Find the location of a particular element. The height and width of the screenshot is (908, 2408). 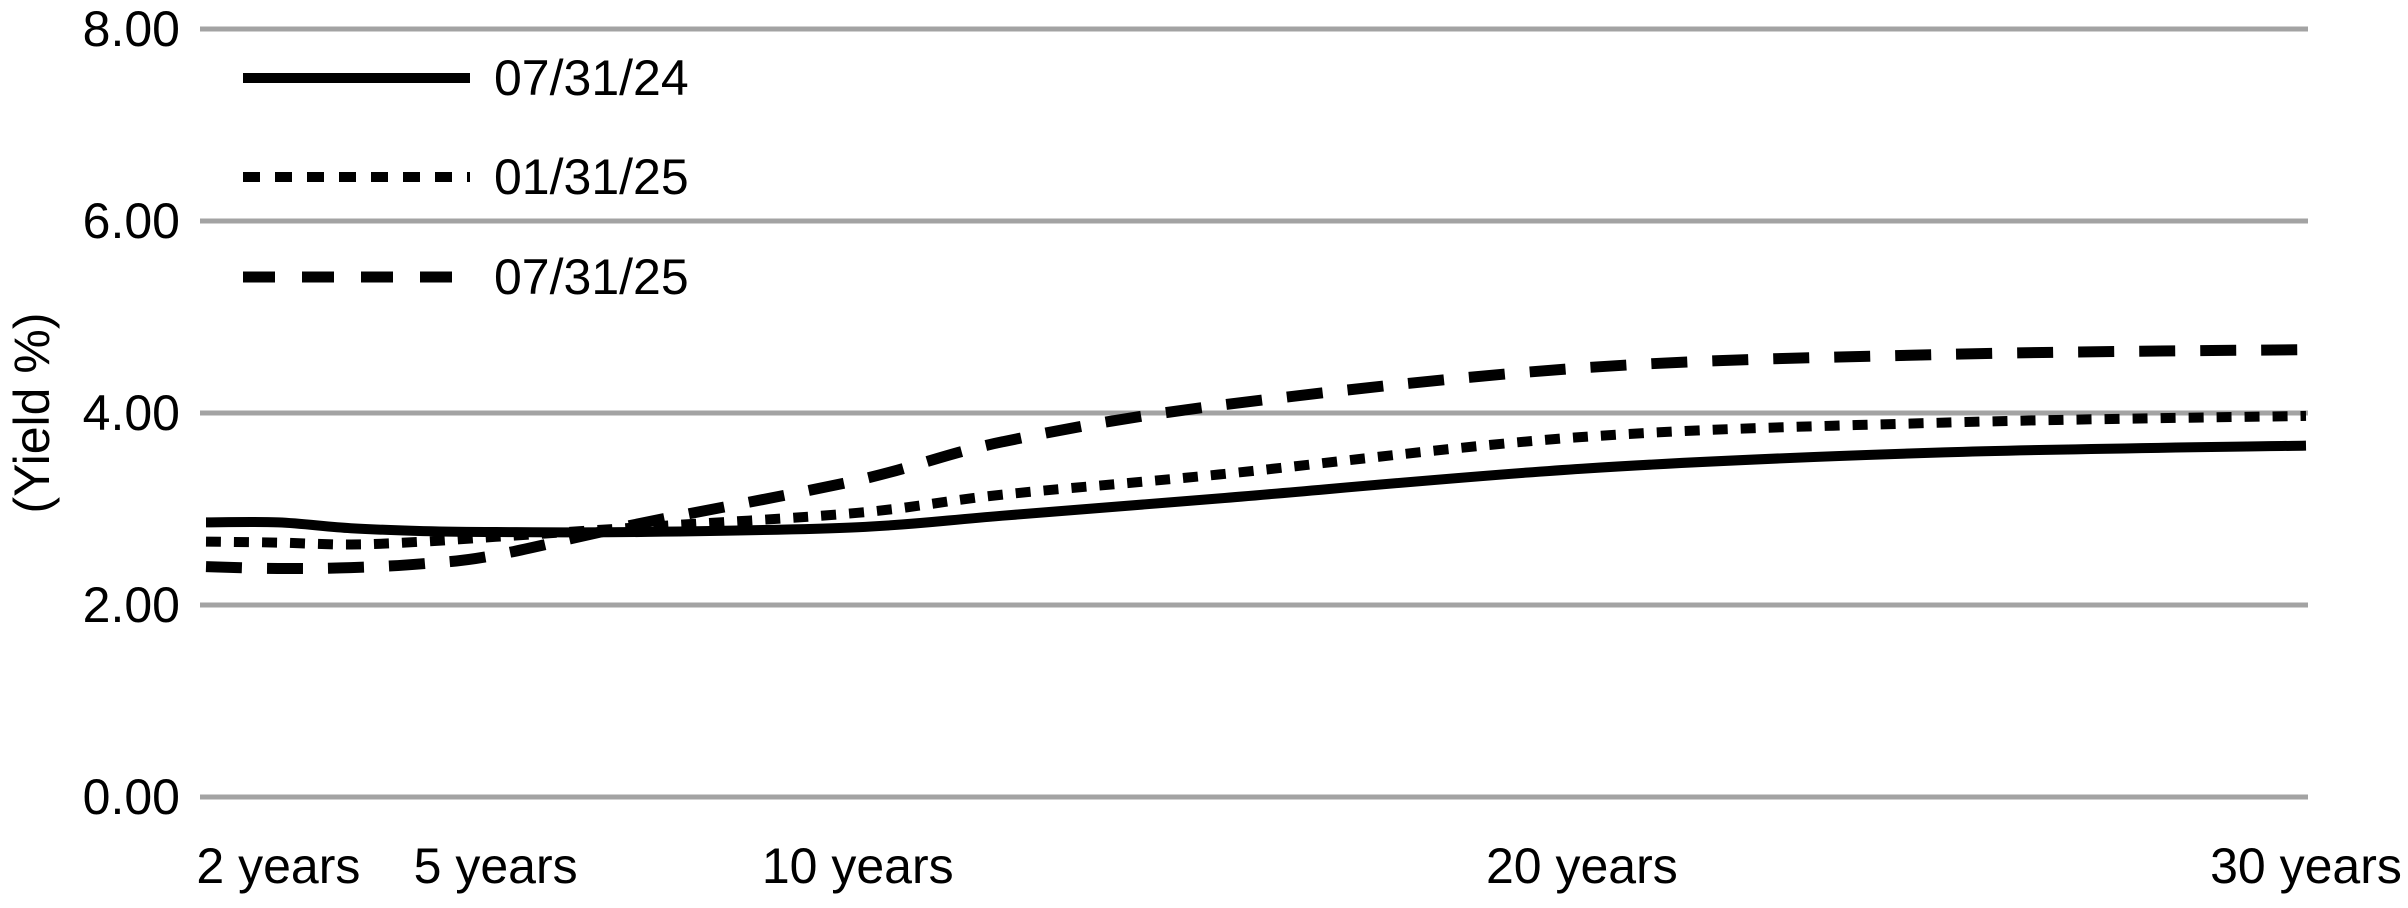

legend-label: 07/31/25 is located at coordinates (591, 277).